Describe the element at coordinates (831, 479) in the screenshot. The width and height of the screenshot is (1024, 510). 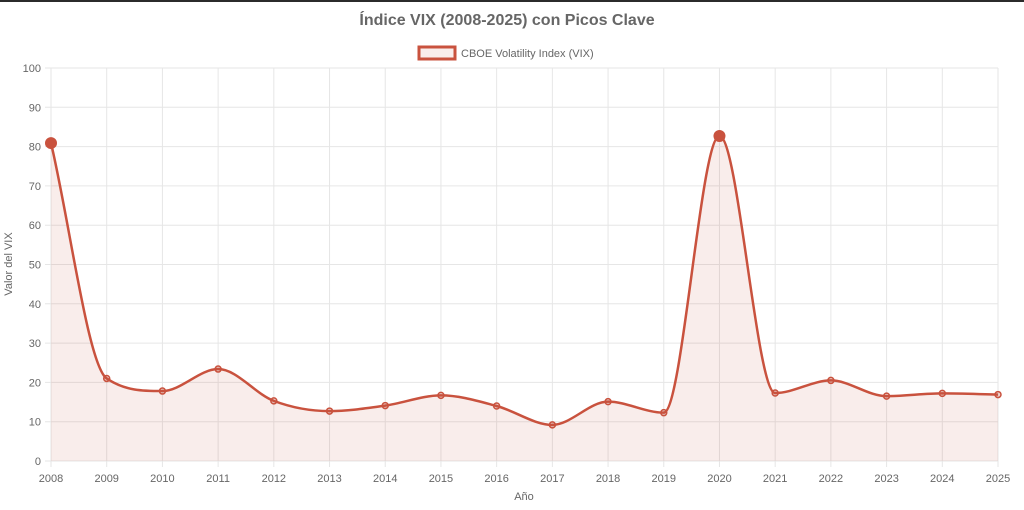
I see `x-tick-label: 2022` at that location.